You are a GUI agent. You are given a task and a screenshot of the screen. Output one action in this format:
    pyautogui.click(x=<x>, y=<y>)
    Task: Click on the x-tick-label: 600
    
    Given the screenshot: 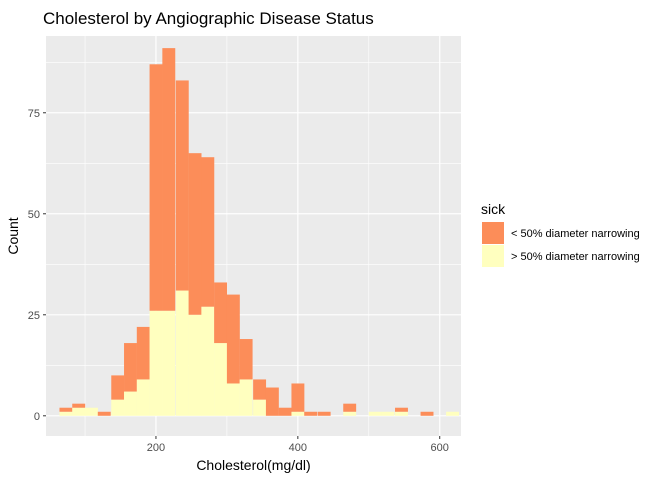 What is the action you would take?
    pyautogui.click(x=440, y=448)
    